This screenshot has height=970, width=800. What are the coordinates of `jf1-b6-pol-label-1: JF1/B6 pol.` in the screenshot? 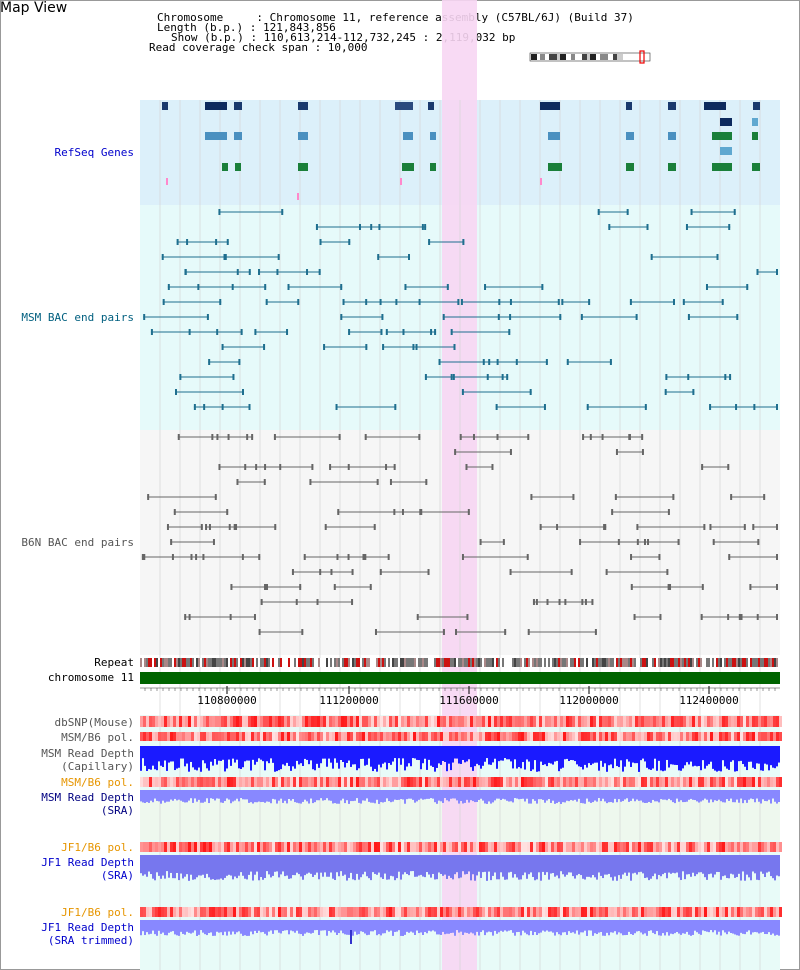 It's located at (97, 847).